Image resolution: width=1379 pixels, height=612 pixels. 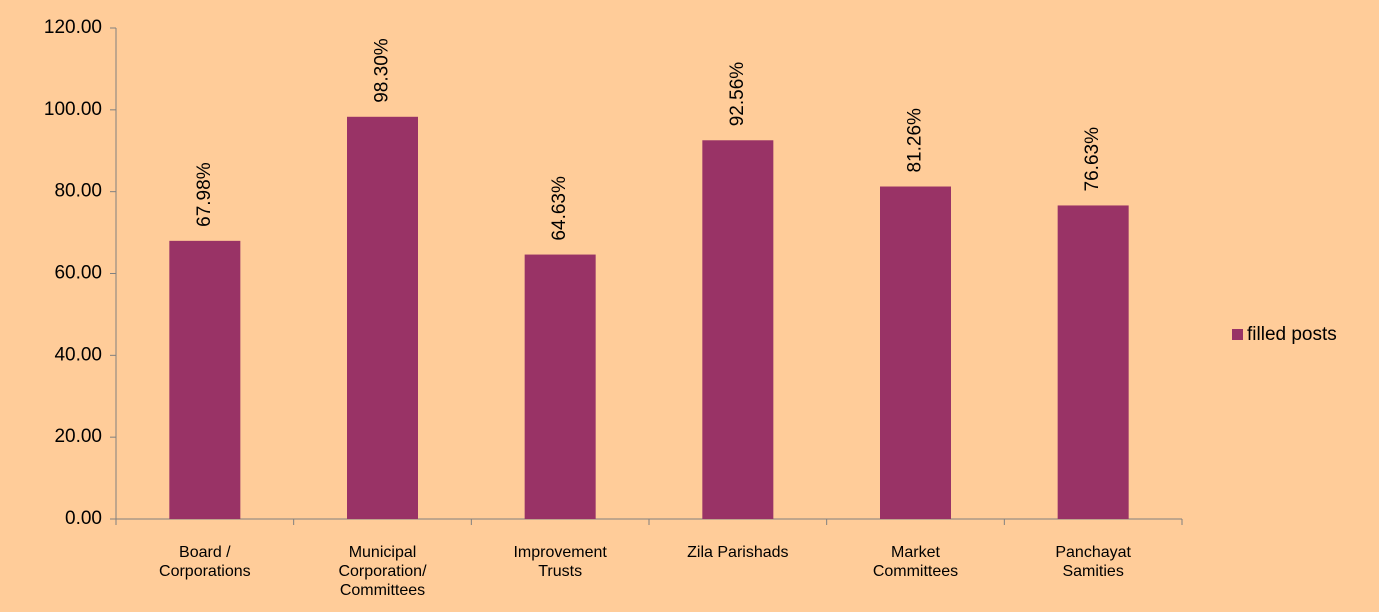 I want to click on data-label: 92.56%, so click(x=737, y=94).